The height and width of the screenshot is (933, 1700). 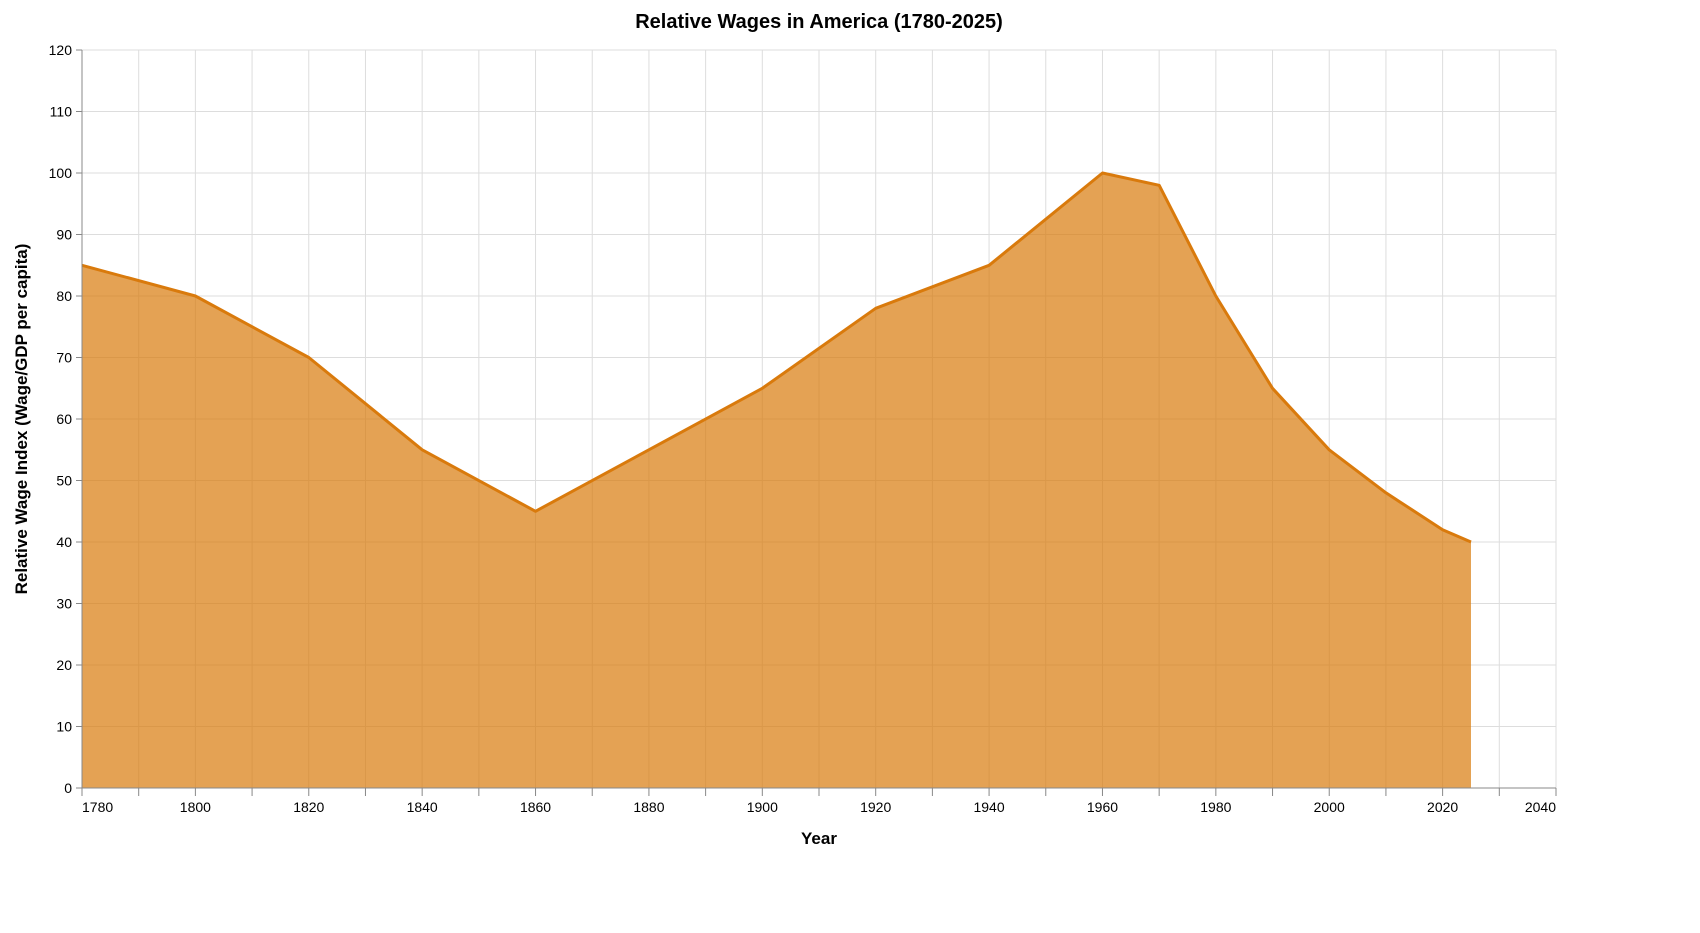 I want to click on x-tick-label: 1920, so click(x=875, y=807).